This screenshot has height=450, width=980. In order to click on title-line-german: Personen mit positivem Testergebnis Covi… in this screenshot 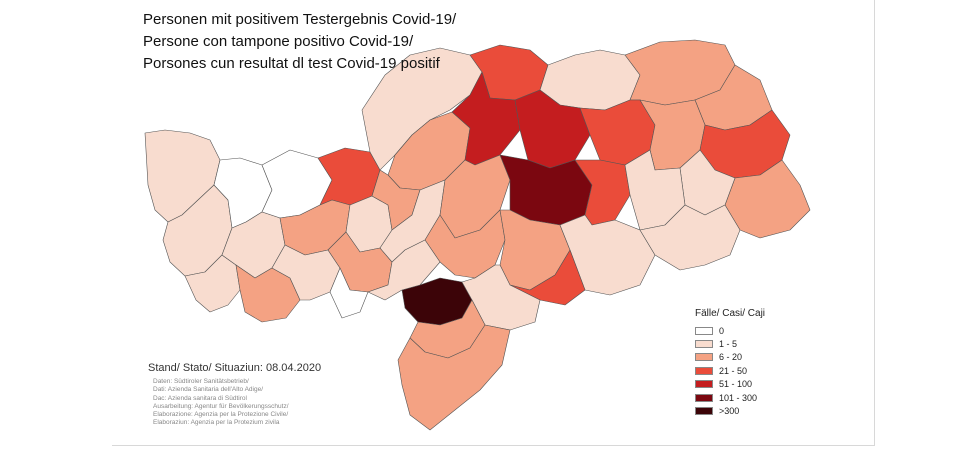, I will do `click(300, 19)`.